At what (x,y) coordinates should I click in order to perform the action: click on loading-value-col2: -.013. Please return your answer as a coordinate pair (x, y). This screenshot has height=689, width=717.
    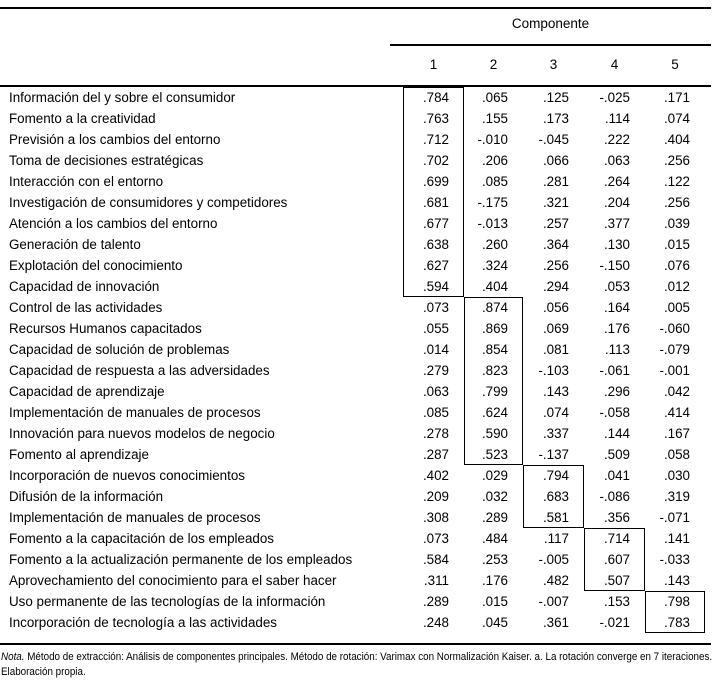
    Looking at the image, I should click on (492, 223).